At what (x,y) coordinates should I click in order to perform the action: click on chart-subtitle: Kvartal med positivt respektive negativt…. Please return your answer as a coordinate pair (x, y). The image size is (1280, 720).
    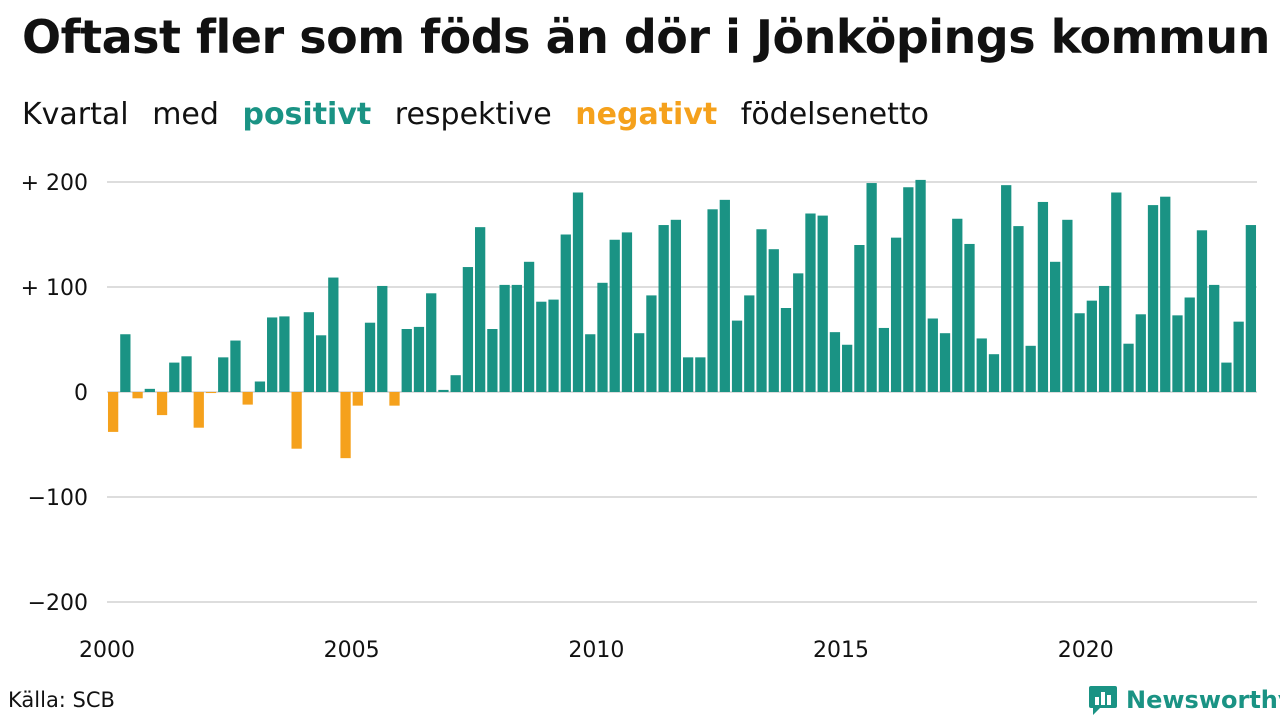
    Looking at the image, I should click on (482, 114).